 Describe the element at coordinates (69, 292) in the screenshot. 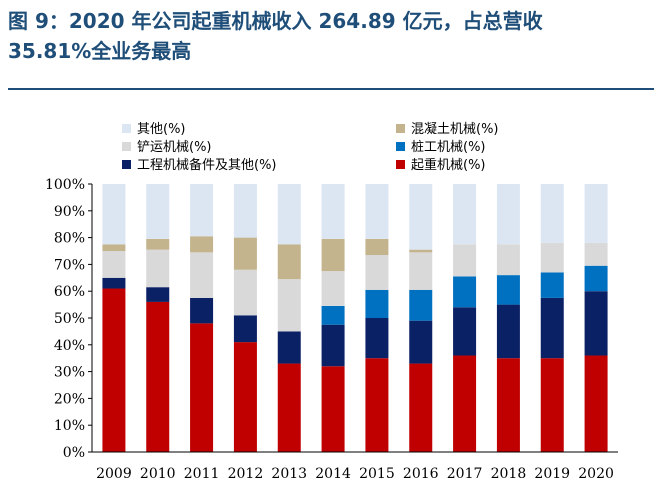

I see `y-tick-label: 60%` at that location.